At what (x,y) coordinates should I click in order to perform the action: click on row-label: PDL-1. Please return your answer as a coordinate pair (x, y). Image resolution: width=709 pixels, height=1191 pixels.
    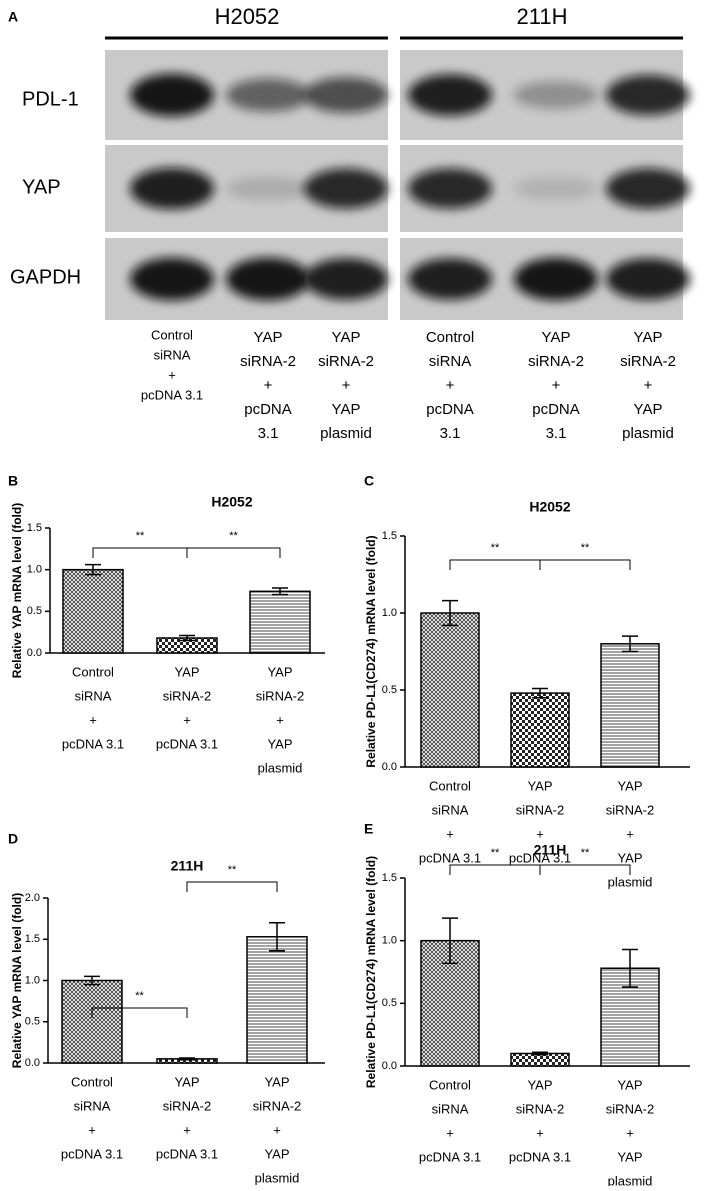
    Looking at the image, I should click on (50, 99).